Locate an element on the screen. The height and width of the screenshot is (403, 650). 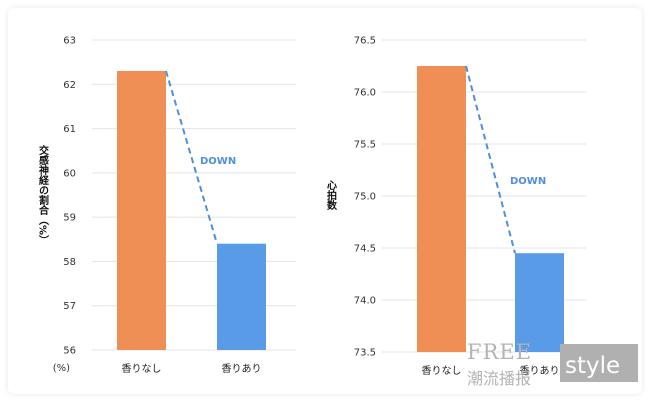
y-tick-label: 76.0 is located at coordinates (365, 93).